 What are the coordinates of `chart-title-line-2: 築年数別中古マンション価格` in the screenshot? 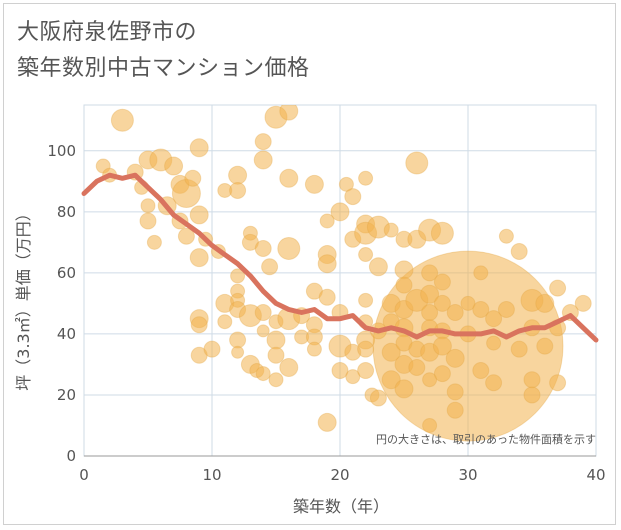 It's located at (163, 68).